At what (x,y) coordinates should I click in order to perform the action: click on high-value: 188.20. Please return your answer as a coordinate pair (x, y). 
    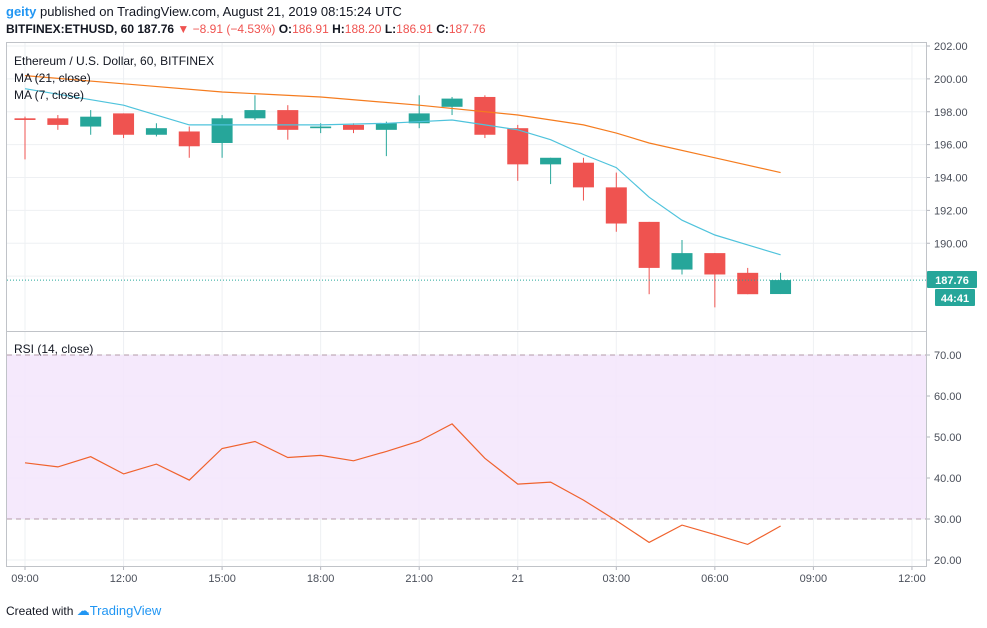
    Looking at the image, I should click on (363, 29).